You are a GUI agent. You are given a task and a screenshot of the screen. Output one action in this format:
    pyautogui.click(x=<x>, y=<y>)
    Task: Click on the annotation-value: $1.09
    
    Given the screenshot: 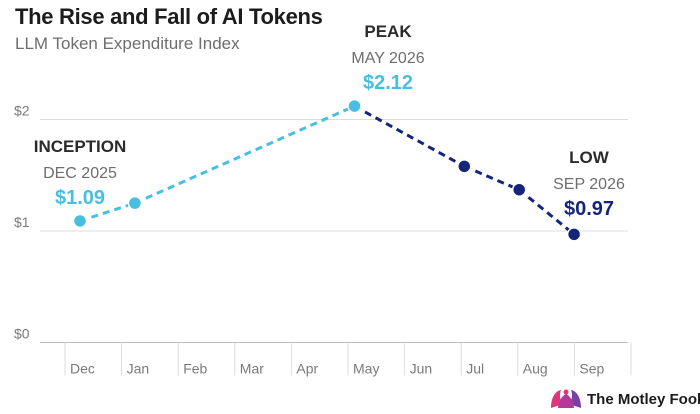 What is the action you would take?
    pyautogui.click(x=80, y=198)
    